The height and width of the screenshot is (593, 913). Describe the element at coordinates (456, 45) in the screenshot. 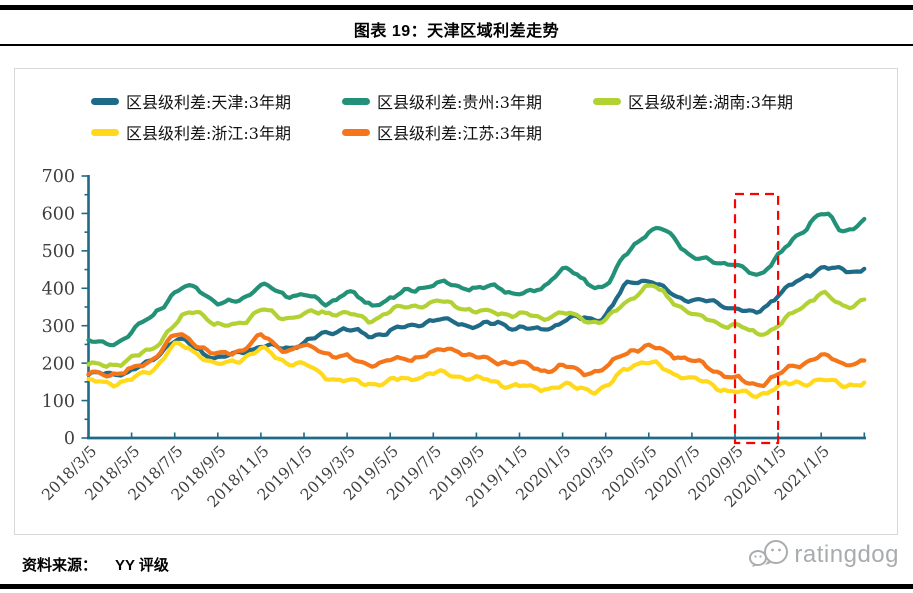

I see `title-rule` at that location.